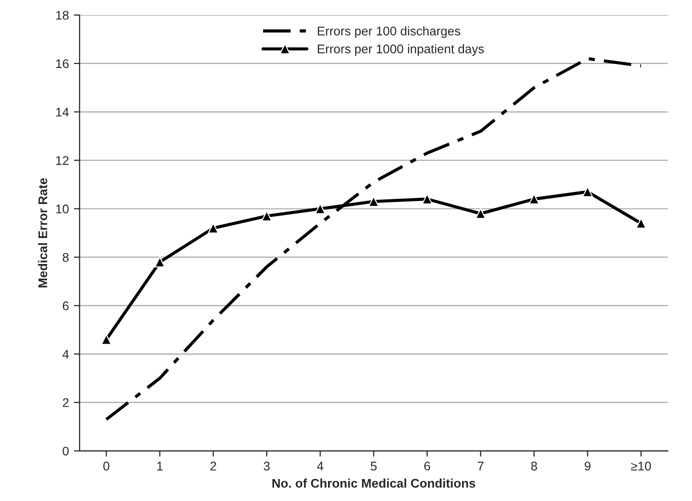  Describe the element at coordinates (481, 466) in the screenshot. I see `x-tick-label: 7` at that location.